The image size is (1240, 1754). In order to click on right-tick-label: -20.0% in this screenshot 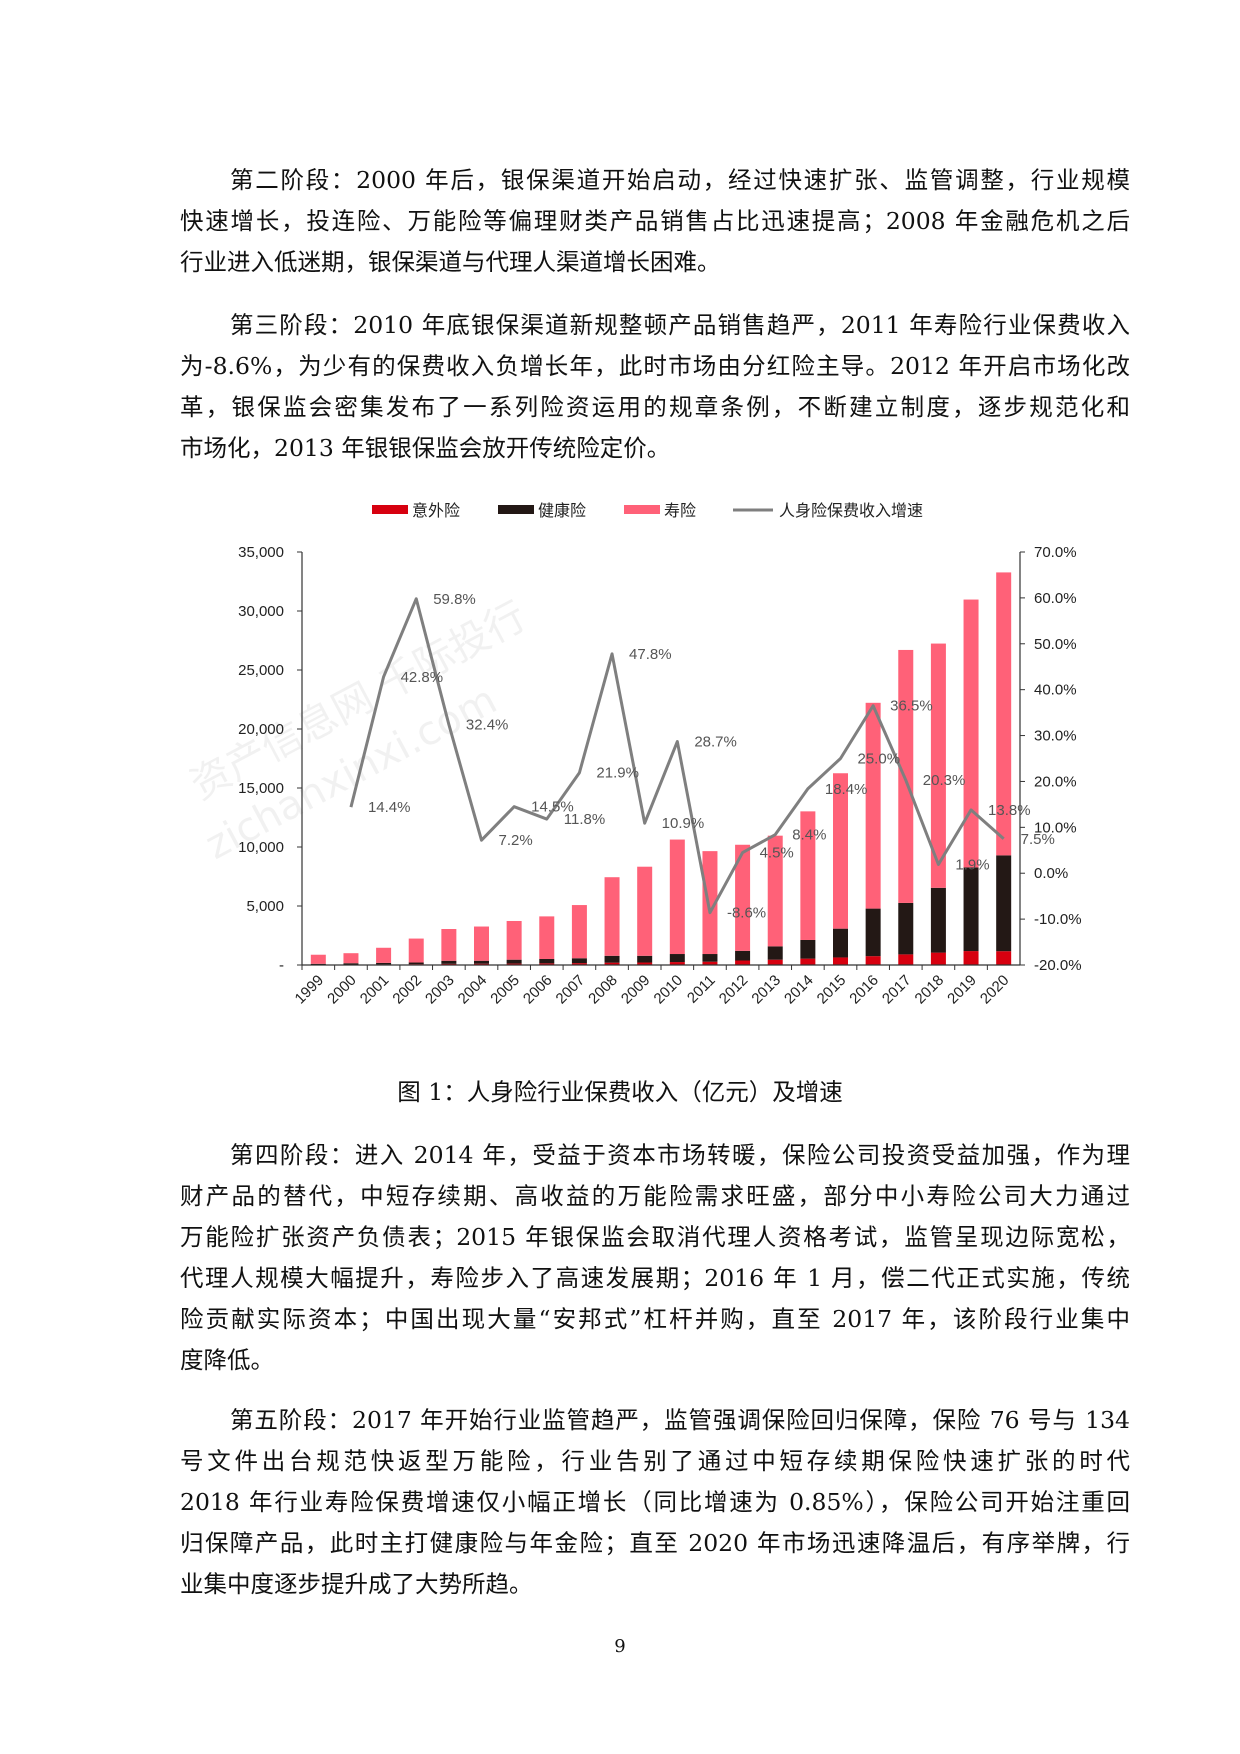, I will do `click(1058, 965)`.